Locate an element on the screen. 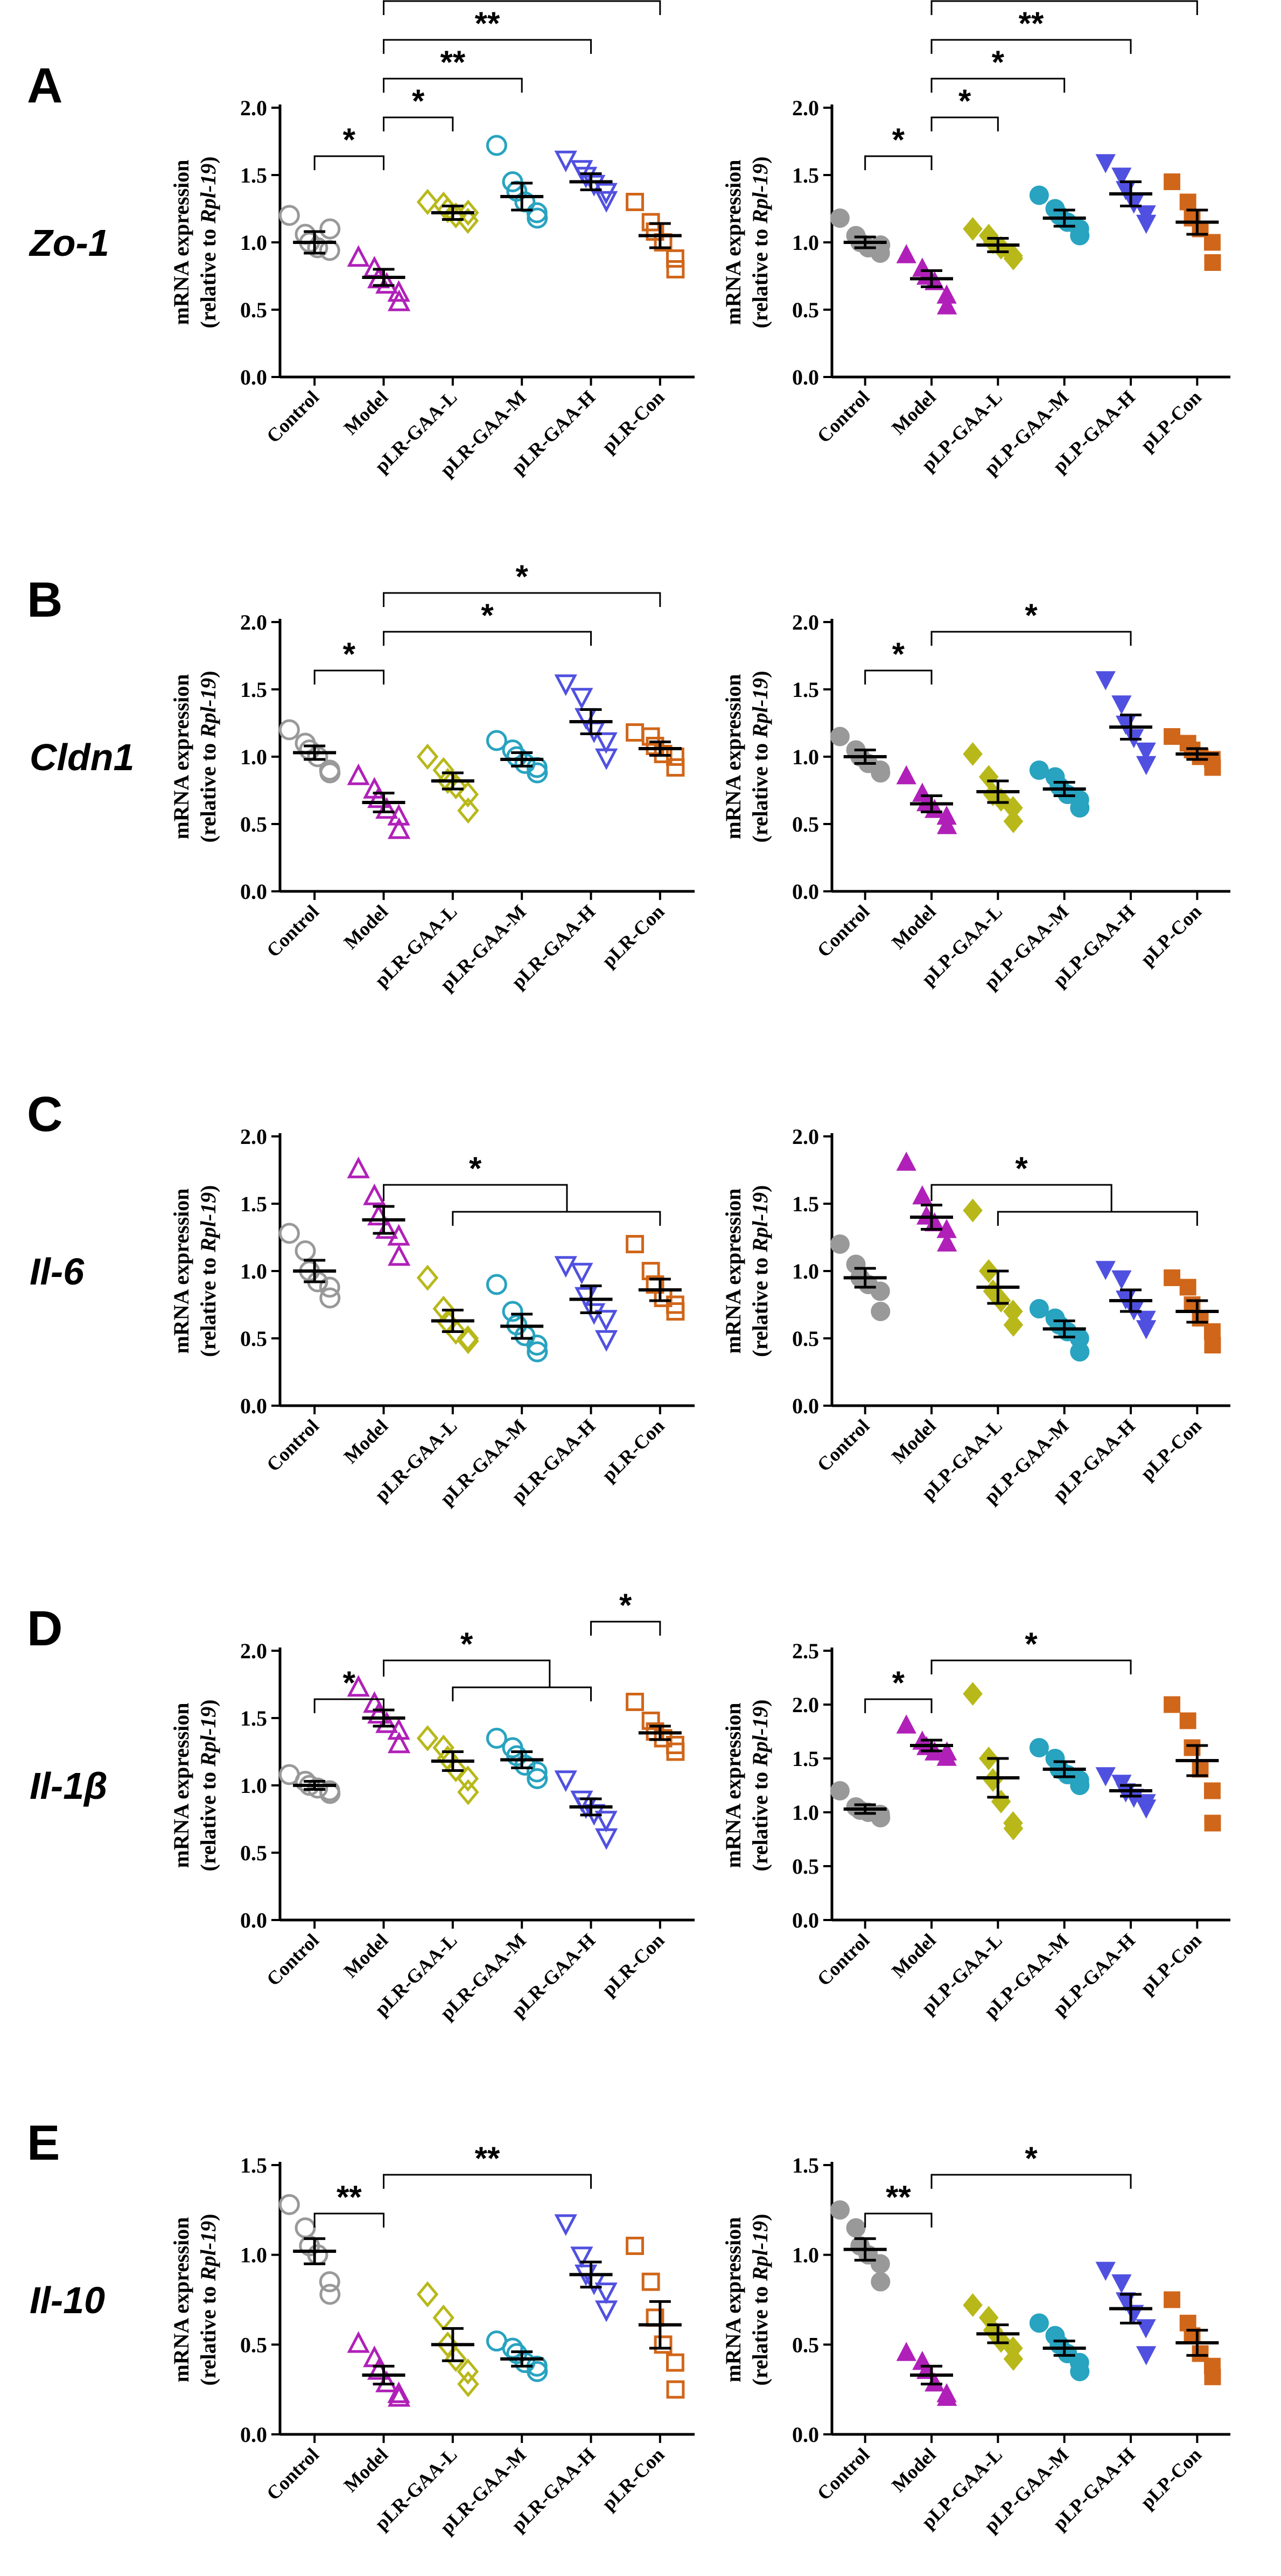 The image size is (1281, 2576). y-tick-label: 2.0 is located at coordinates (805, 1137).